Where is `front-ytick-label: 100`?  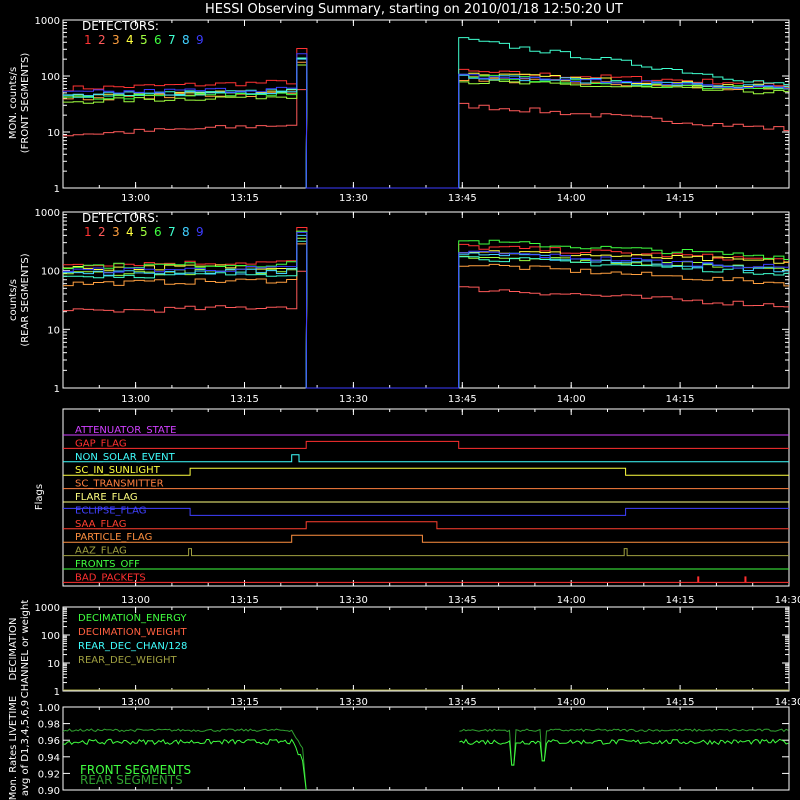
front-ytick-label: 100 is located at coordinates (50, 77).